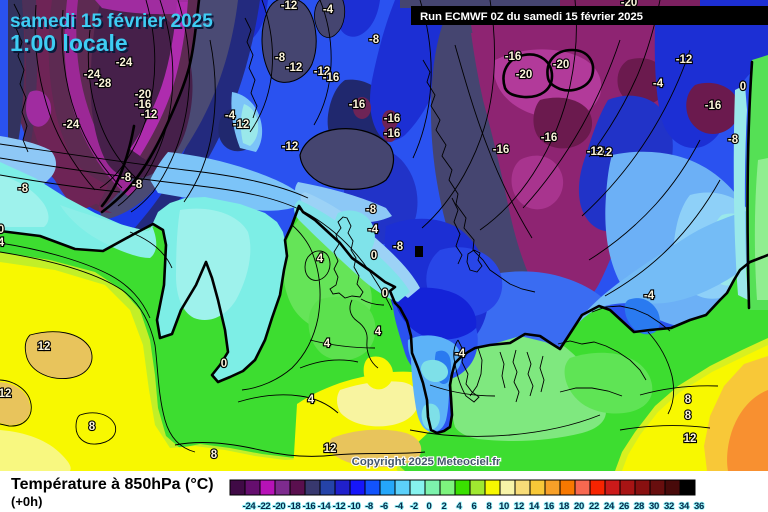  I want to click on svg-text: 14, so click(534, 506).